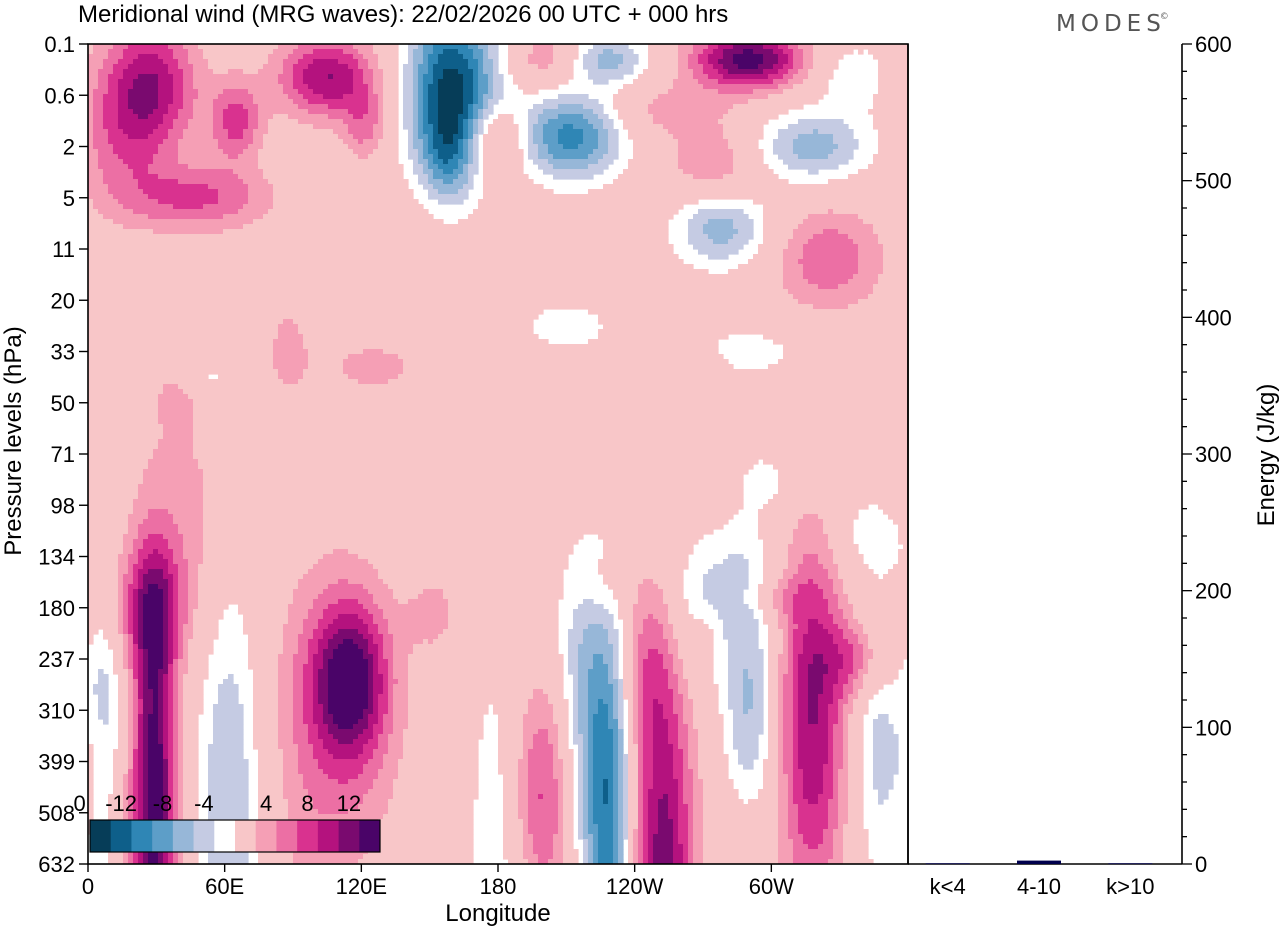  What do you see at coordinates (63, 249) in the screenshot?
I see `y-tick-label: 11` at bounding box center [63, 249].